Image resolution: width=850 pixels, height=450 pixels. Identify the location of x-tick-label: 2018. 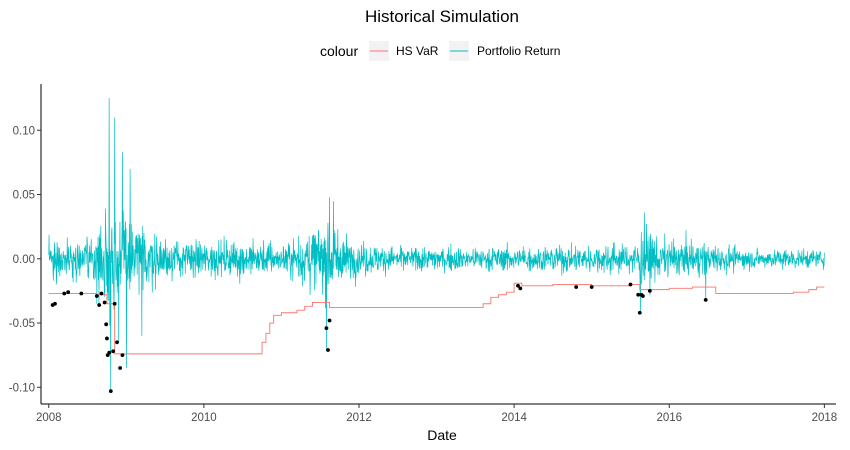
(825, 418).